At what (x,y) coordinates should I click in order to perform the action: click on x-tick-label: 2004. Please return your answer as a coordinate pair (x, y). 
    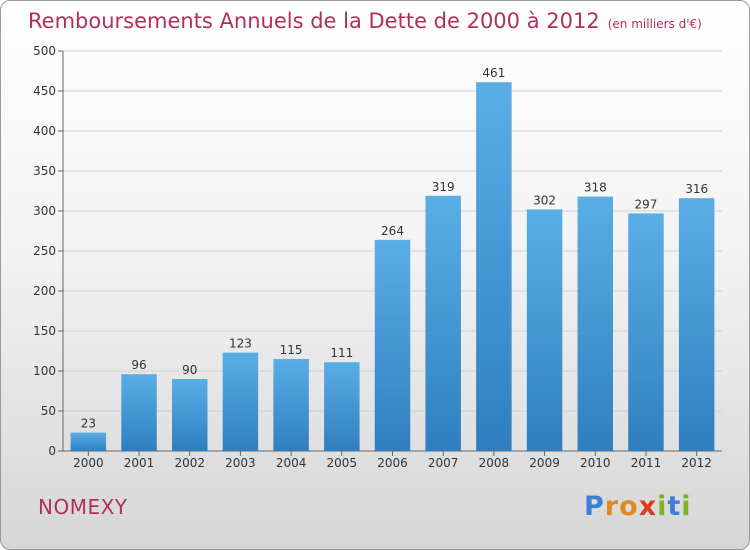
    Looking at the image, I should click on (291, 463).